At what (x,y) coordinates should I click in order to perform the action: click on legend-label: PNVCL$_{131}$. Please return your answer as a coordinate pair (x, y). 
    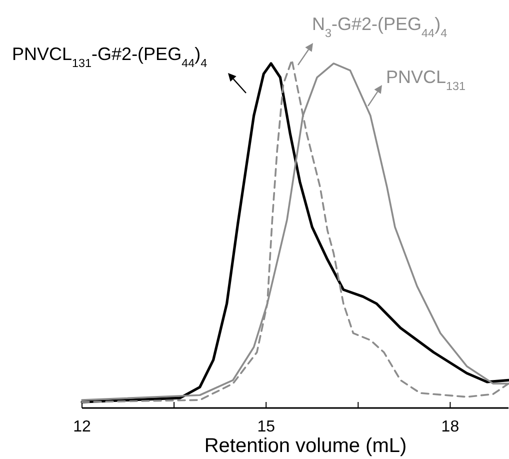
    Looking at the image, I should click on (426, 79).